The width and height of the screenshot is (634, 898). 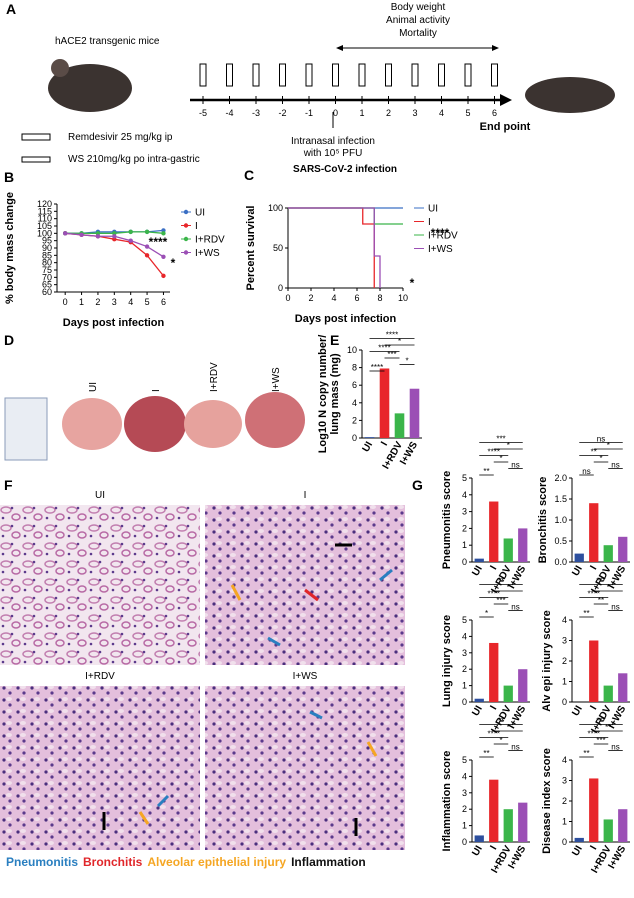 I want to click on annotation: *, so click(x=412, y=283).